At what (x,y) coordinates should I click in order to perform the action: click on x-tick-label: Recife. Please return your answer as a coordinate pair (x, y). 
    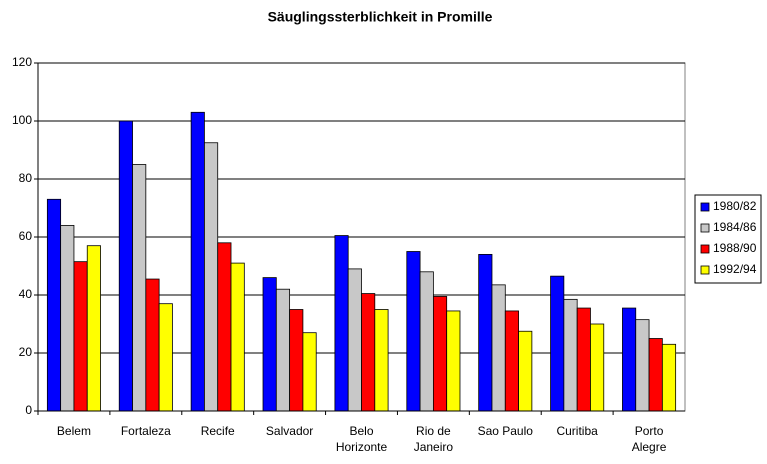
    Looking at the image, I should click on (217, 431).